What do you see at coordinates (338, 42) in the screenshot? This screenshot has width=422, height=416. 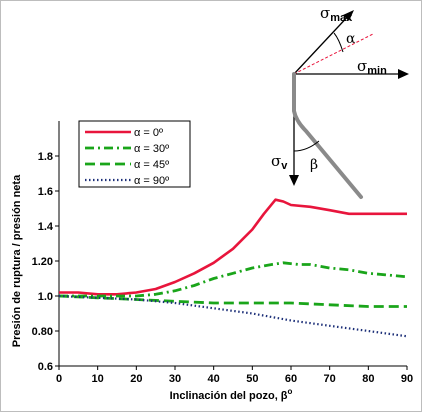 I see `alpha-arc` at bounding box center [338, 42].